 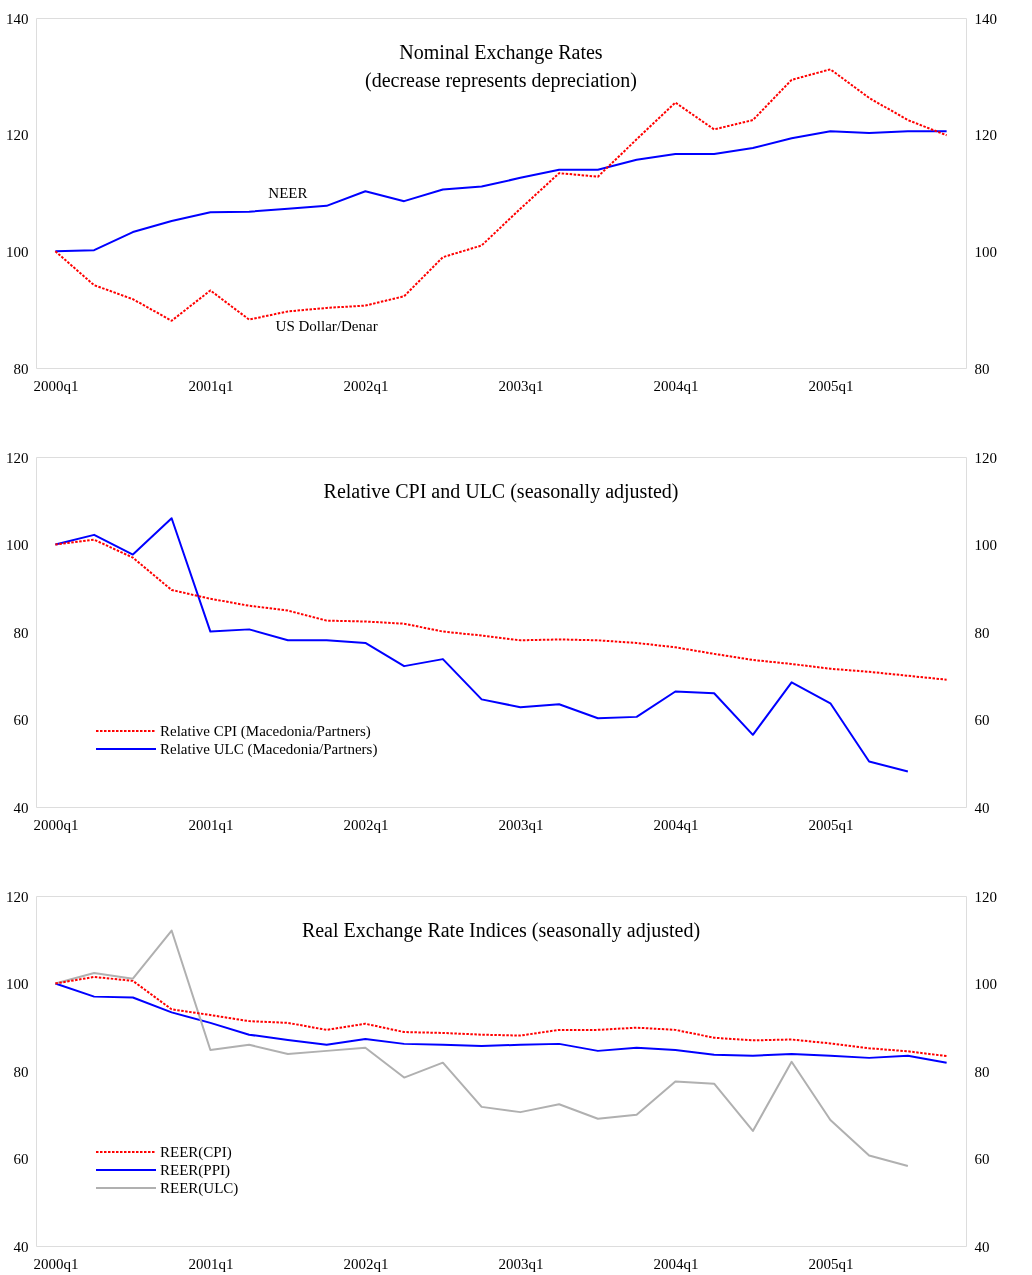 What do you see at coordinates (17, 18) in the screenshot?
I see `y-tick-label: 140` at bounding box center [17, 18].